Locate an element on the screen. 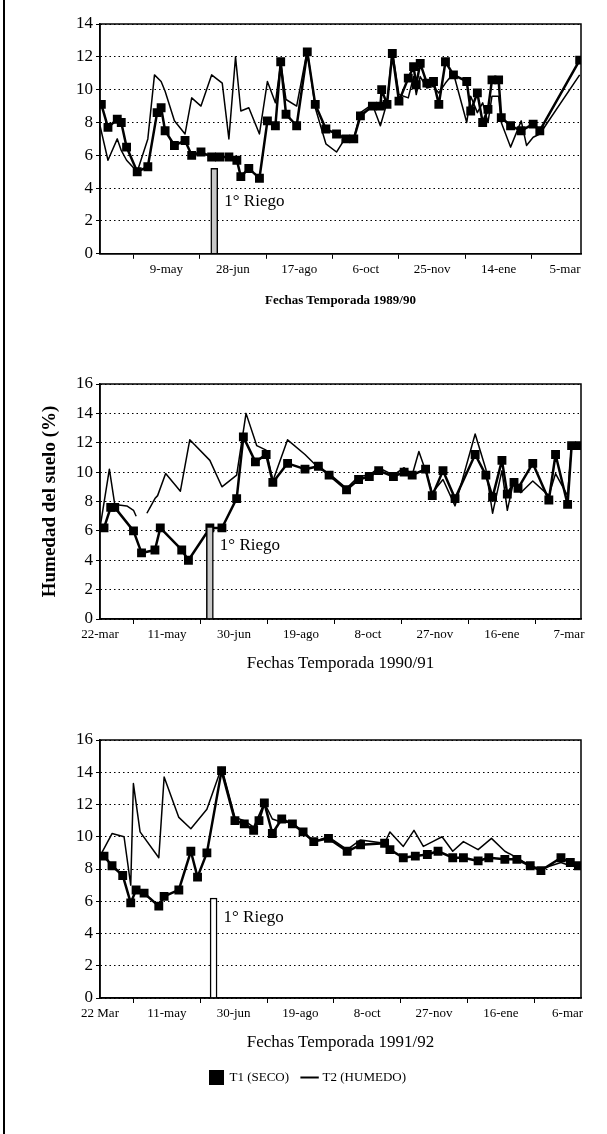  x-tick-label: 14-ene is located at coordinates (498, 269).